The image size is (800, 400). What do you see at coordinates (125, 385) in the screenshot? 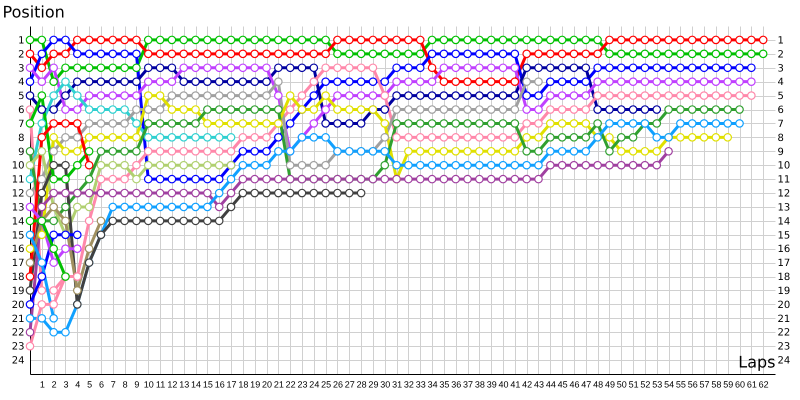
I see `x-tick-label: 8` at bounding box center [125, 385].